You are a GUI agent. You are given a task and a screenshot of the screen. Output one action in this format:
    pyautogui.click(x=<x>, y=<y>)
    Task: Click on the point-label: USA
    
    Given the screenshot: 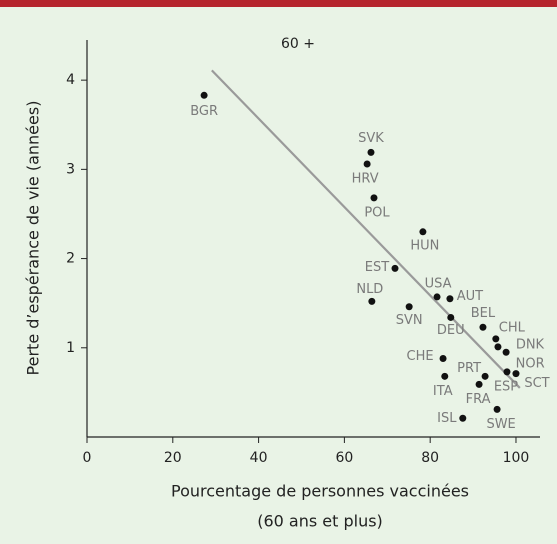 What is the action you would take?
    pyautogui.click(x=438, y=283)
    